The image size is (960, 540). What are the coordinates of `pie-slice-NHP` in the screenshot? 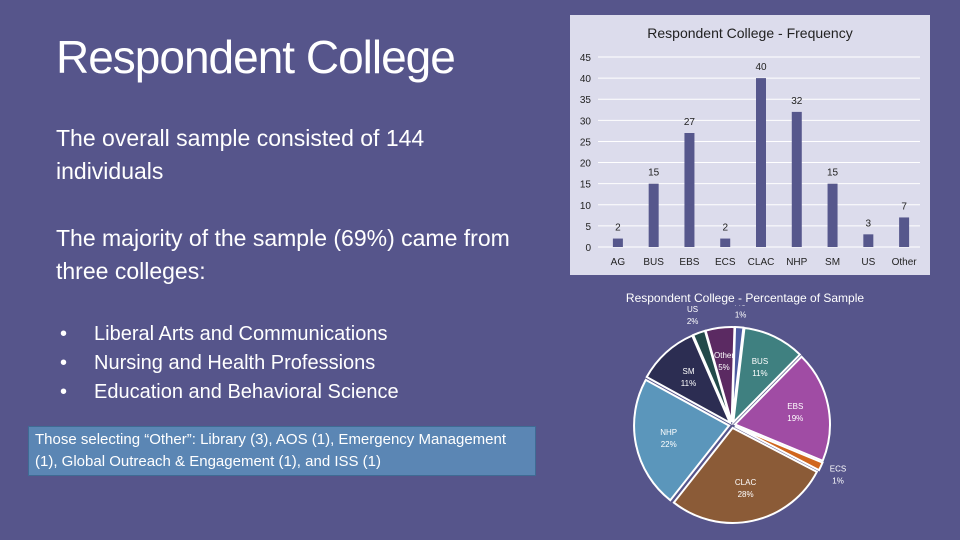 It's located at (682, 440).